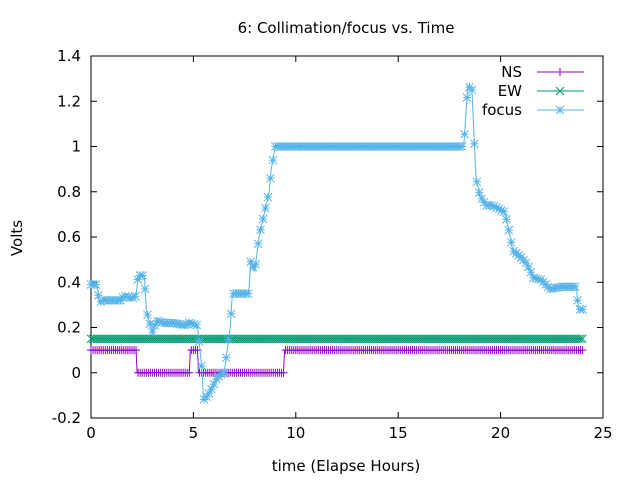  Describe the element at coordinates (560, 91) in the screenshot. I see `legend-marker` at that location.